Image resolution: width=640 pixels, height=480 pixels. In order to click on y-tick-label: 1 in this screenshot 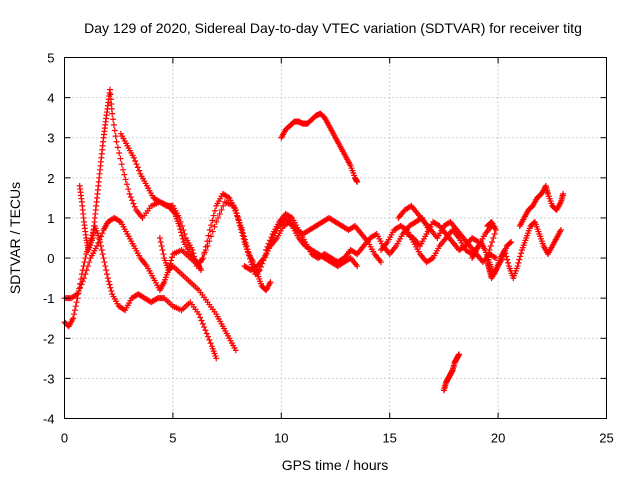, I will do `click(50, 218)`.